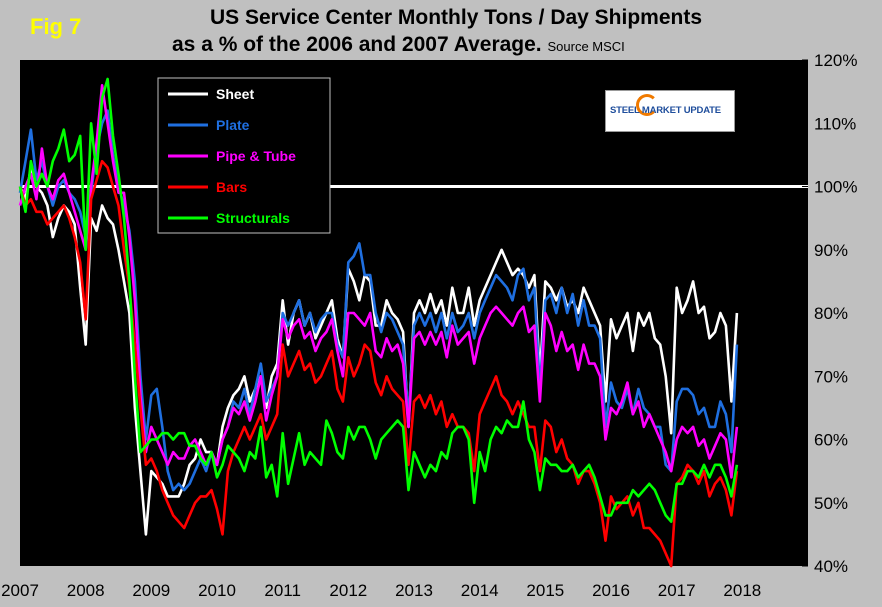 This screenshot has height=607, width=882. What do you see at coordinates (831, 376) in the screenshot?
I see `y-tick-label: 70%` at bounding box center [831, 376].